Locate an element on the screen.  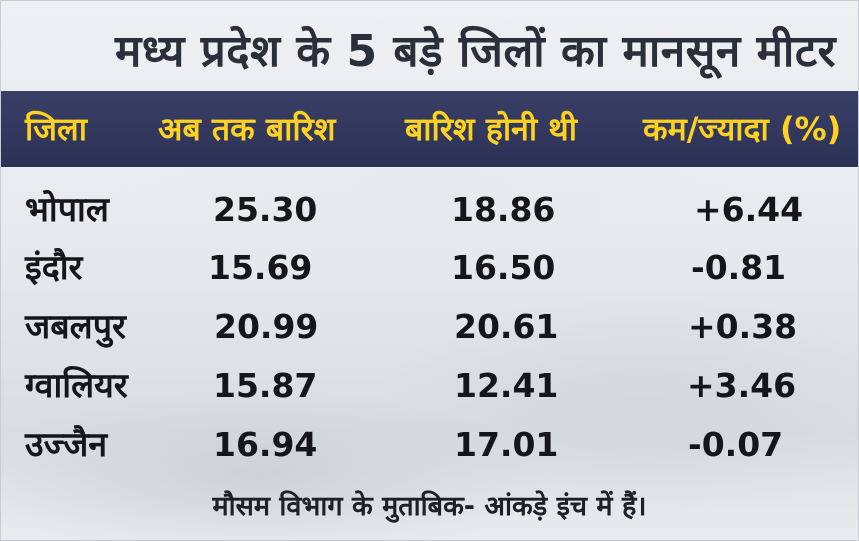
cell-difference: -0.81 is located at coordinates (739, 267).